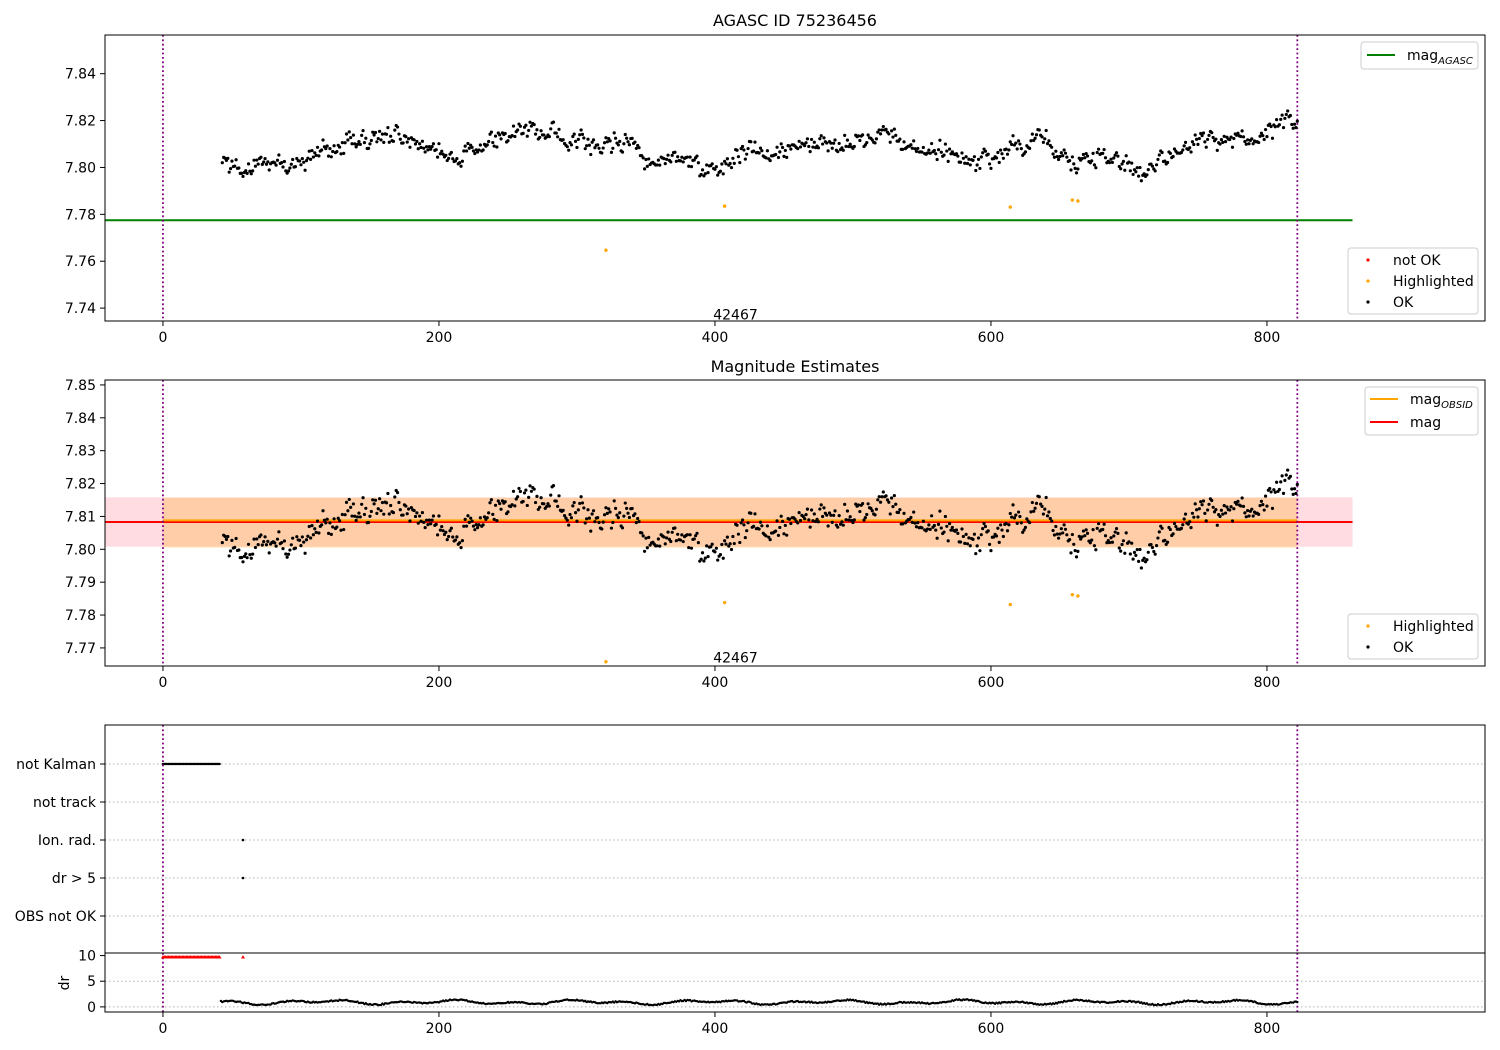 The width and height of the screenshot is (1500, 1050). Describe the element at coordinates (65, 803) in the screenshot. I see `flag-label: not track` at that location.